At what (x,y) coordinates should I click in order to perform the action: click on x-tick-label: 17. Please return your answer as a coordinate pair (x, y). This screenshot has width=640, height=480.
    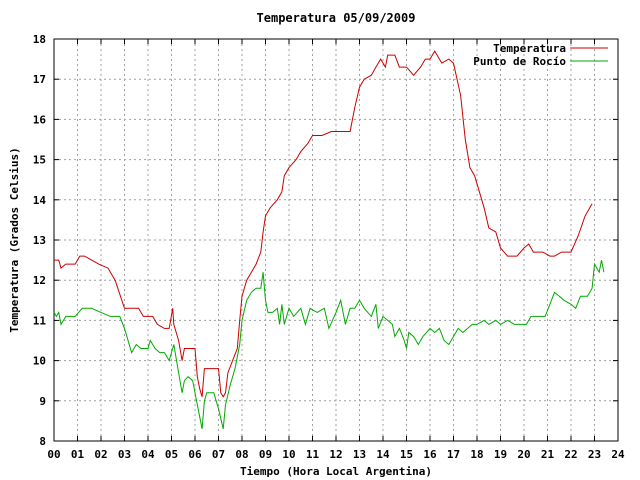
    Looking at the image, I should click on (453, 454).